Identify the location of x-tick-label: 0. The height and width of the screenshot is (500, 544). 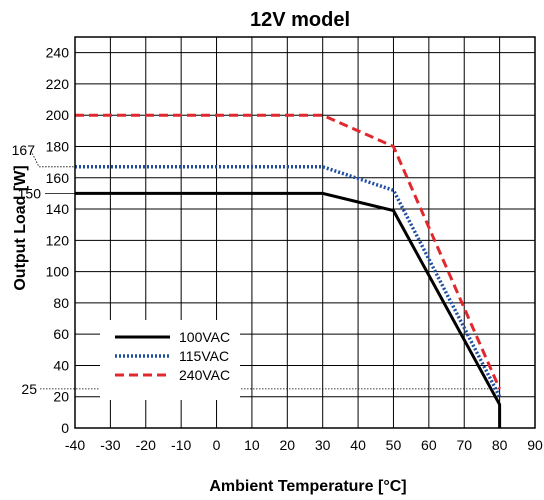
(217, 445).